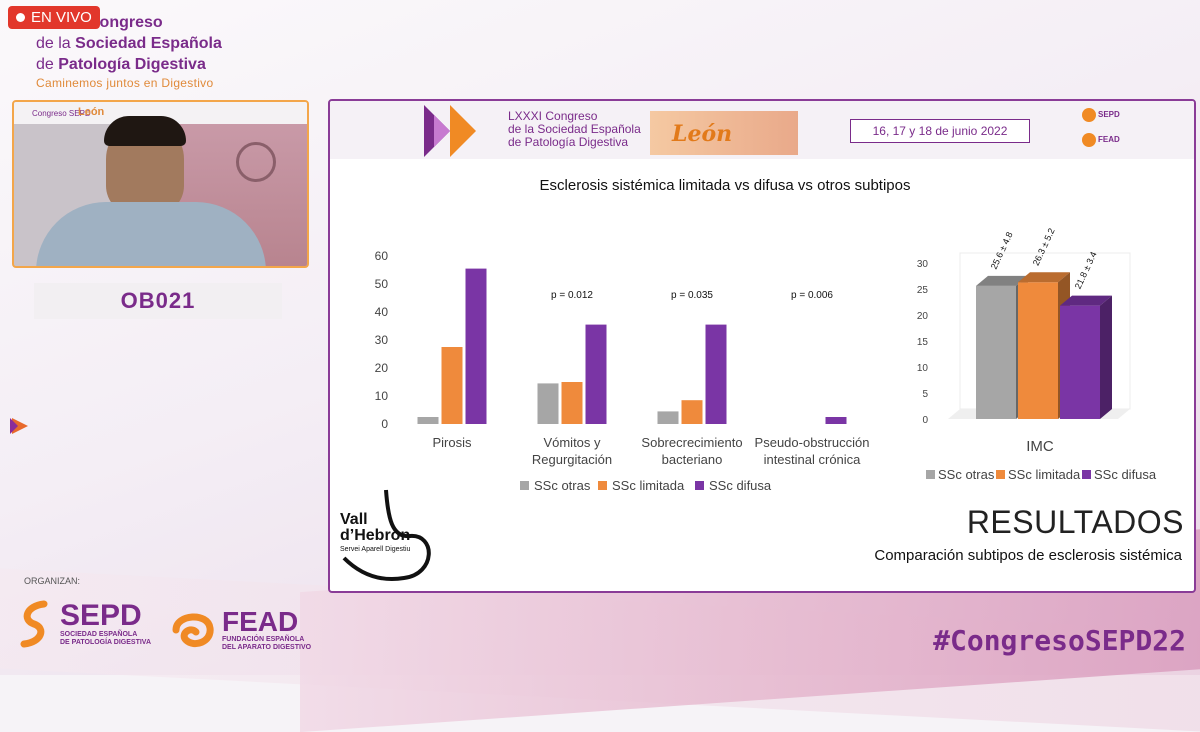 This screenshot has height=732, width=1200. Describe the element at coordinates (692, 295) in the screenshot. I see `p-value-annotation: p = 0.035` at that location.